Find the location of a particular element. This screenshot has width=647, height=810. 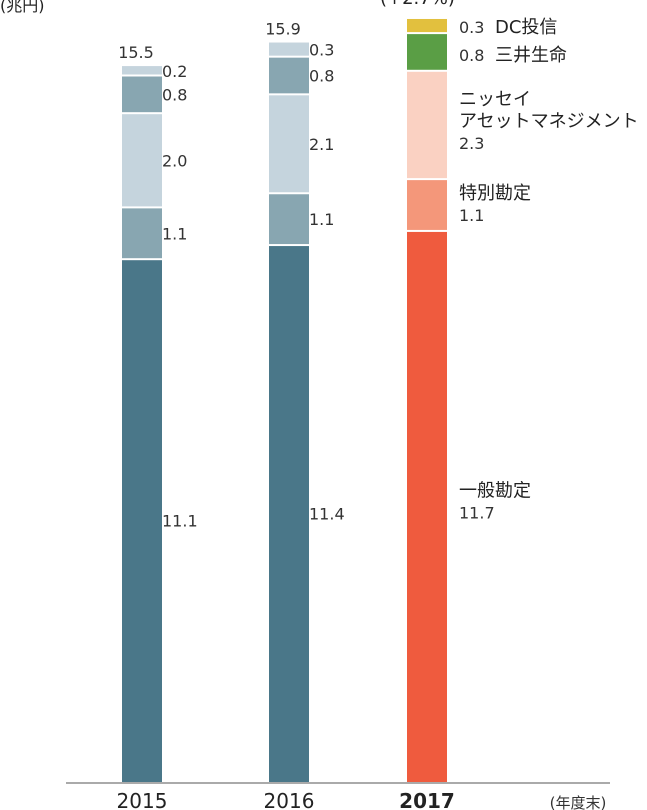

value-label: 2.3 is located at coordinates (471, 143).